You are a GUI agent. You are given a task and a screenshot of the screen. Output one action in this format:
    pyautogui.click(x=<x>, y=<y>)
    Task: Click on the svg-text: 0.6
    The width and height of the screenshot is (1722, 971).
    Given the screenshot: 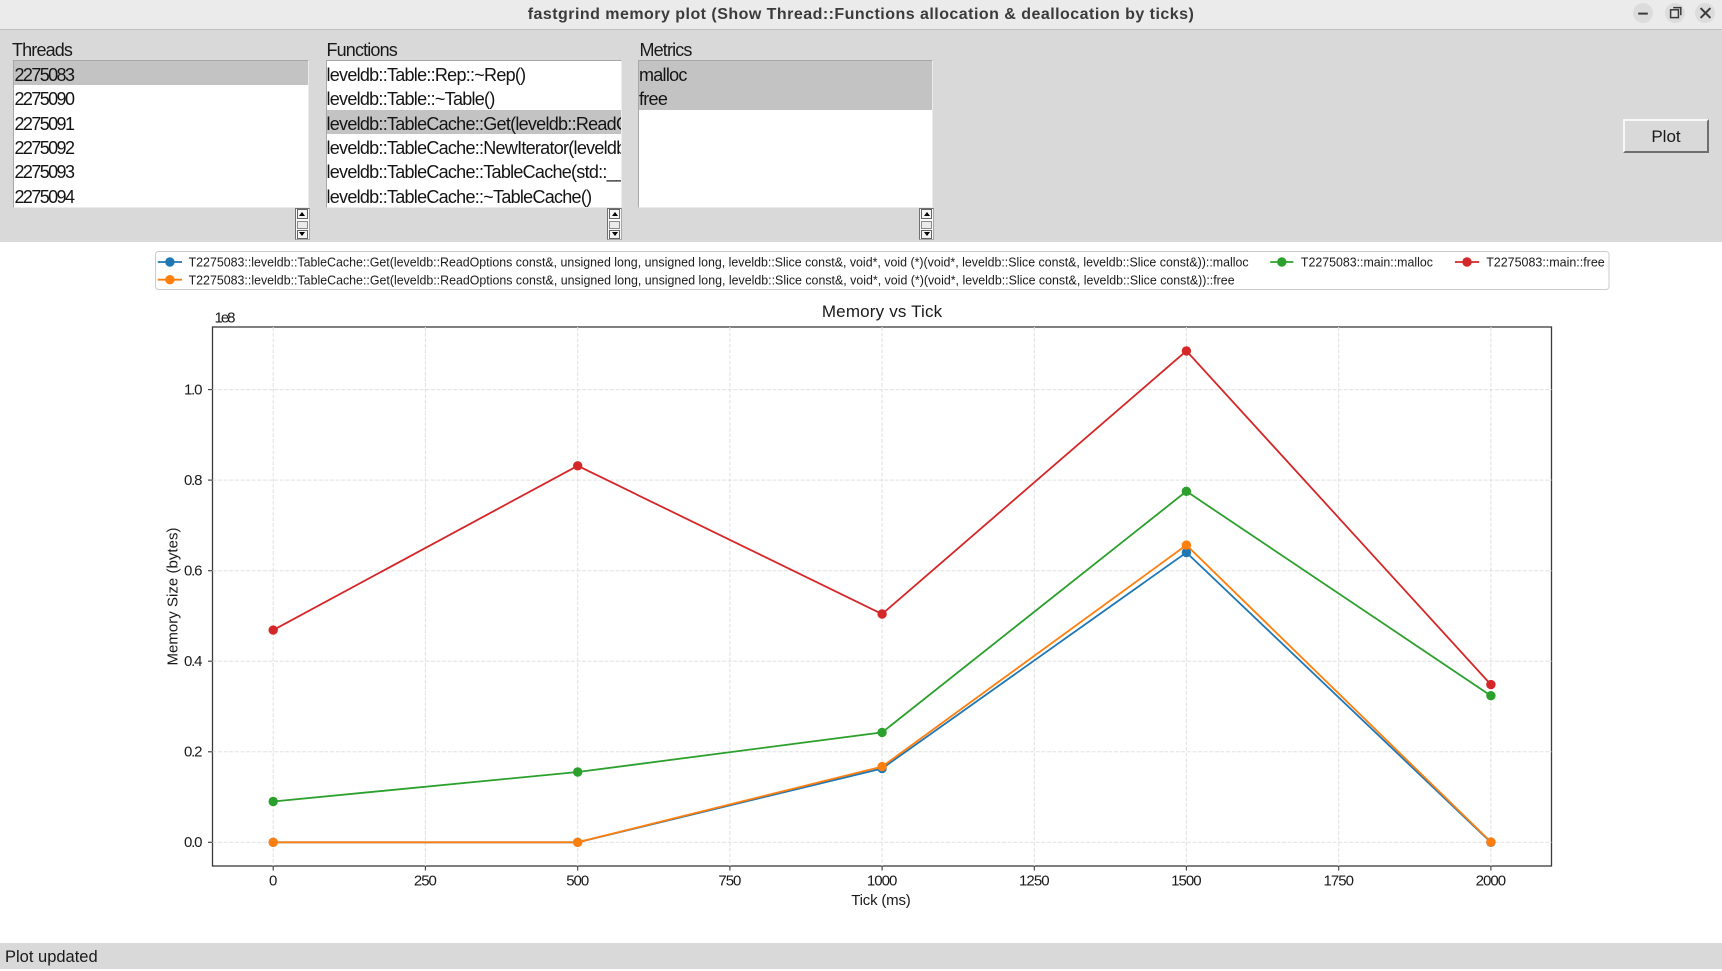 What is the action you would take?
    pyautogui.click(x=193, y=571)
    